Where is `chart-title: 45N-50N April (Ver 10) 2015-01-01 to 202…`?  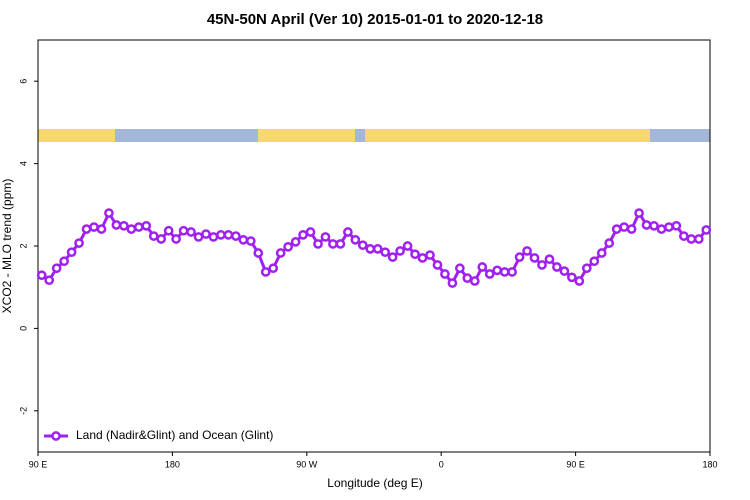 chart-title: 45N-50N April (Ver 10) 2015-01-01 to 202… is located at coordinates (375, 19).